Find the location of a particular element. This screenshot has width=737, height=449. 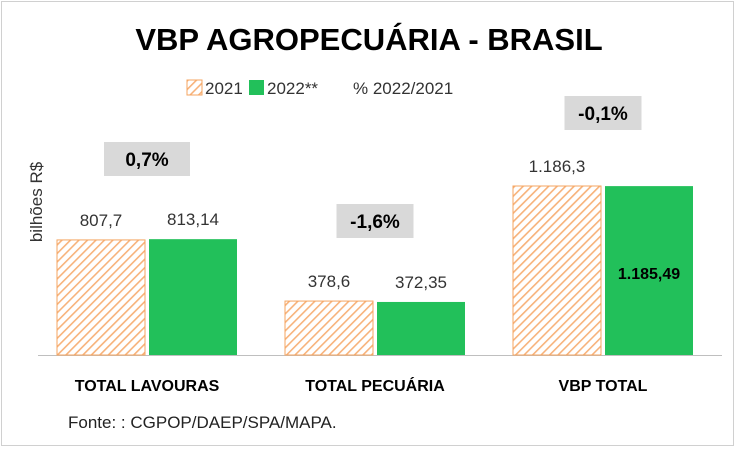

value-label-2021-2: 378,6 is located at coordinates (329, 281).